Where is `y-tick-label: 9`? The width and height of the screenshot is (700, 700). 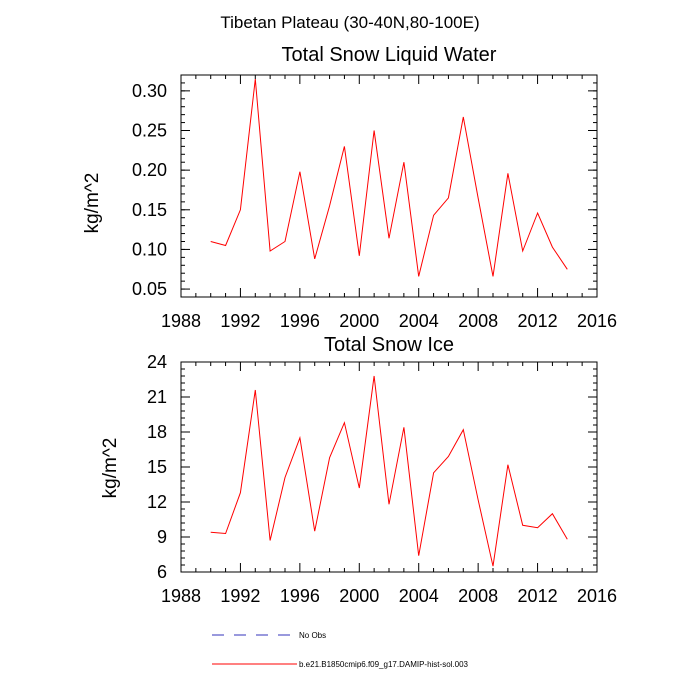
y-tick-label: 9 is located at coordinates (162, 537).